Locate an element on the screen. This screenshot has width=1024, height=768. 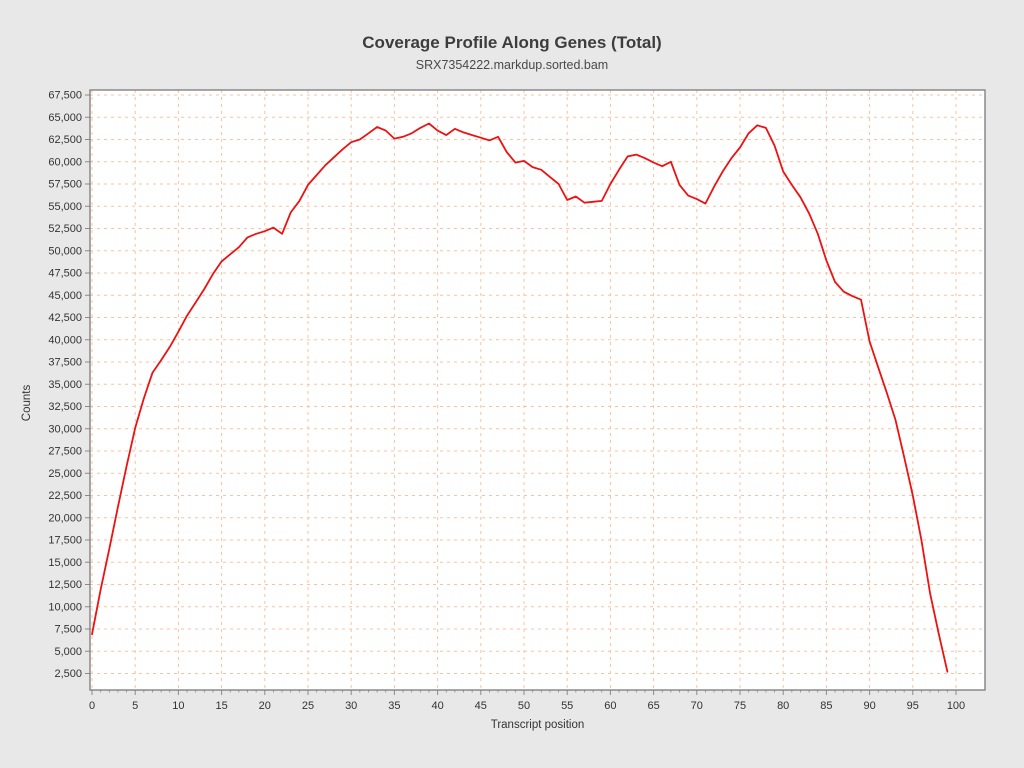
y-tick-label: 52,500 is located at coordinates (65, 229).